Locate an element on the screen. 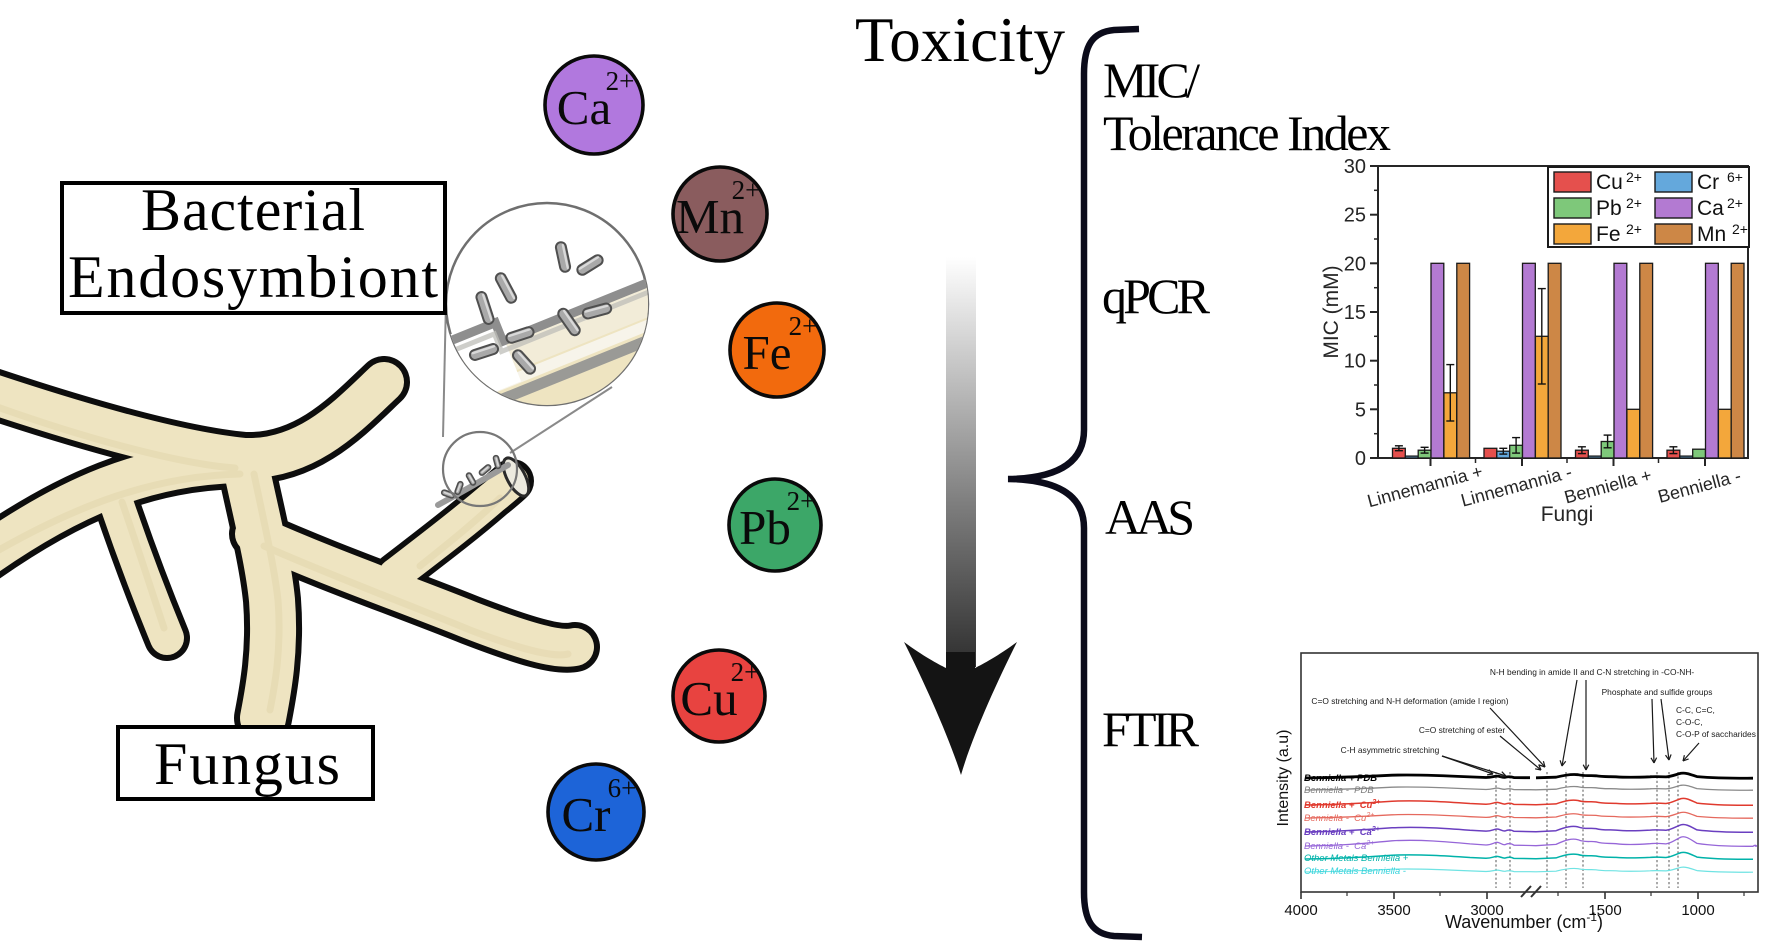 The height and width of the screenshot is (952, 1772). svg-text: Tolerance Index is located at coordinates (1247, 133).